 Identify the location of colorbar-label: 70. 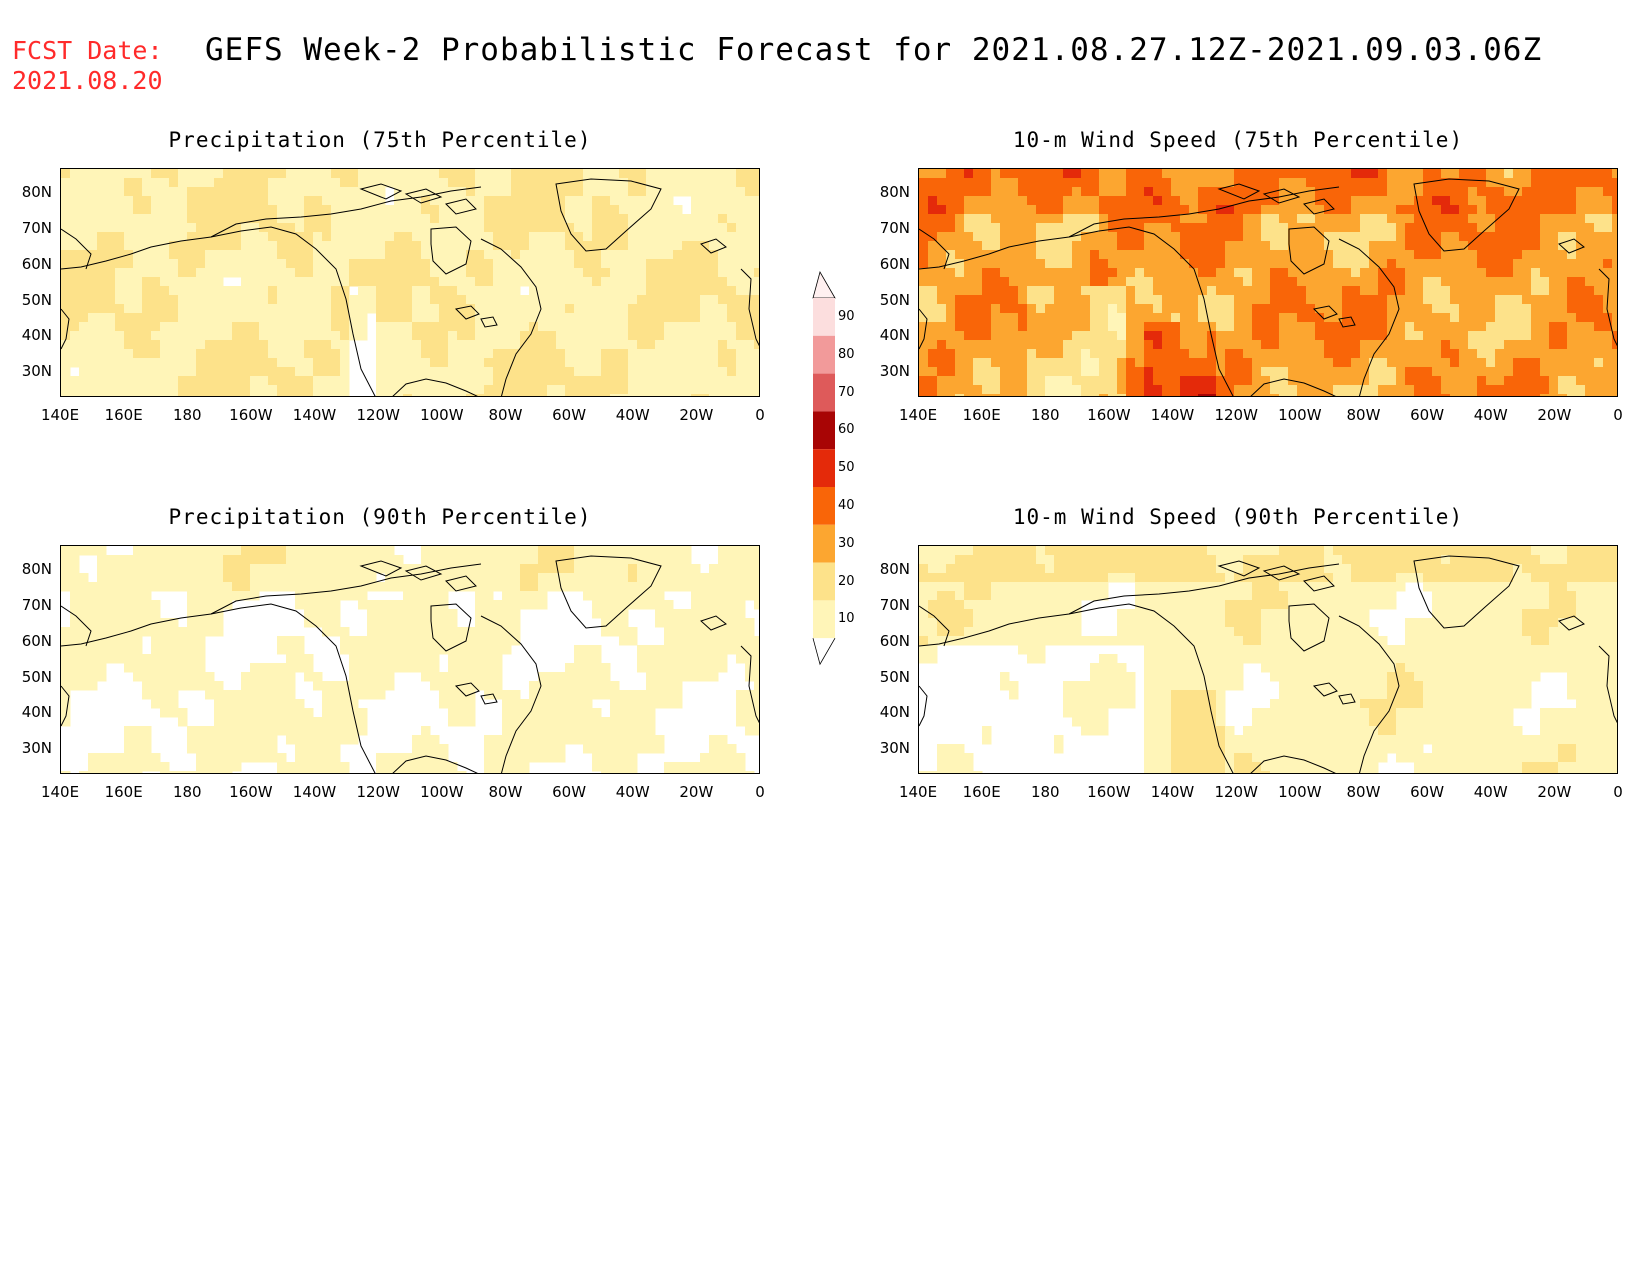
(846, 392).